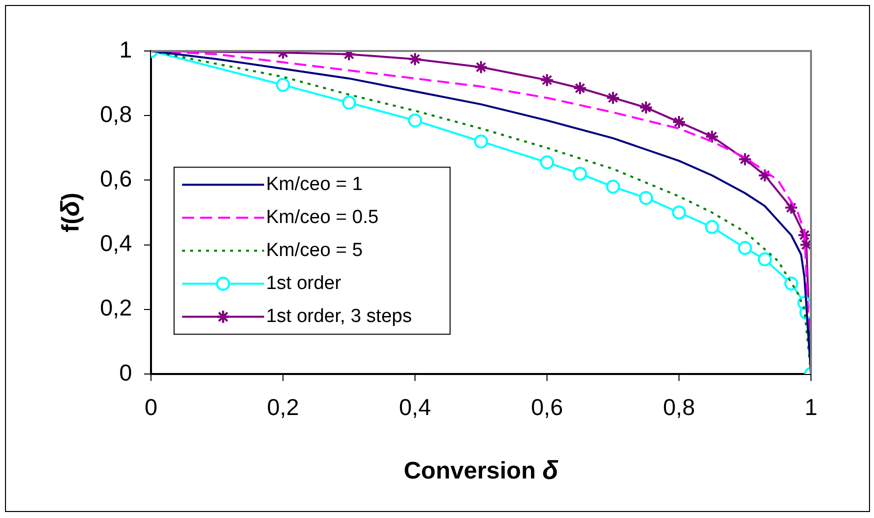 The height and width of the screenshot is (518, 874). I want to click on legend-label: 1st order, so click(304, 283).